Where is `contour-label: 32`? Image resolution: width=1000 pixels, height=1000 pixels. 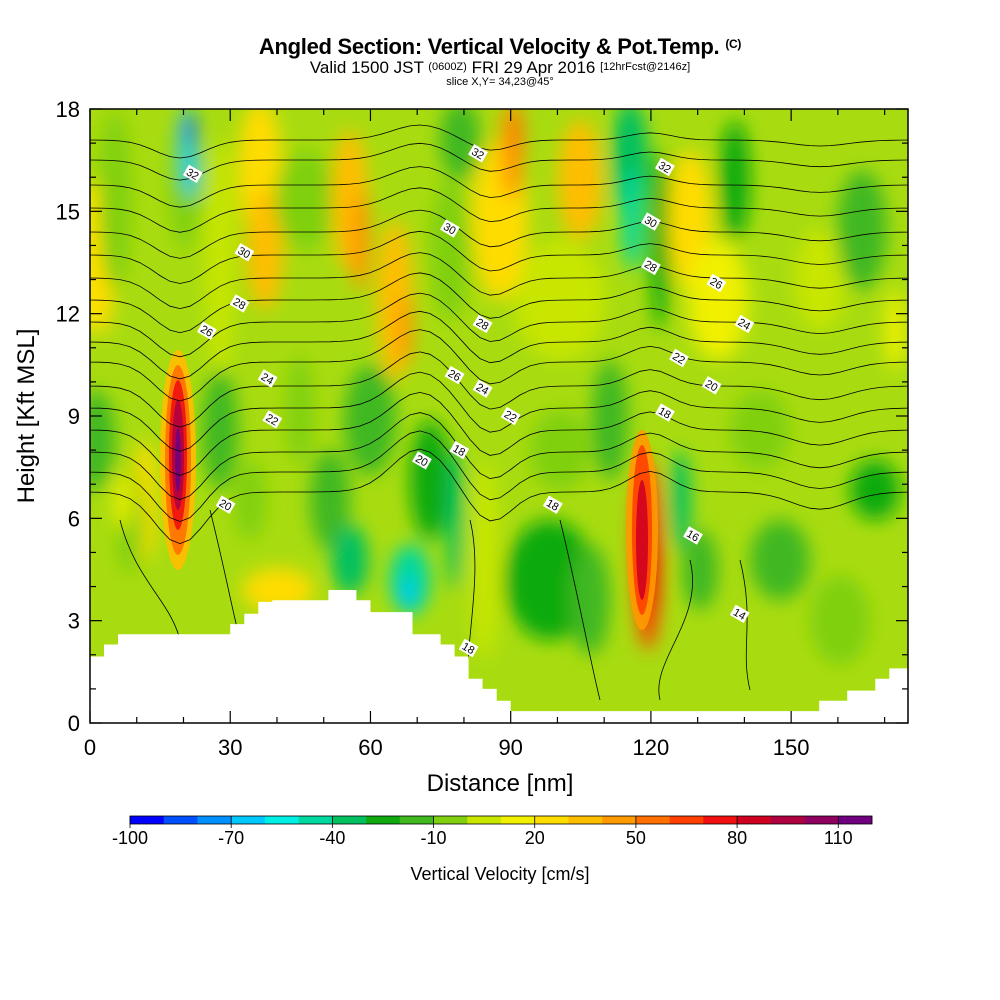
contour-label: 32 is located at coordinates (192, 173).